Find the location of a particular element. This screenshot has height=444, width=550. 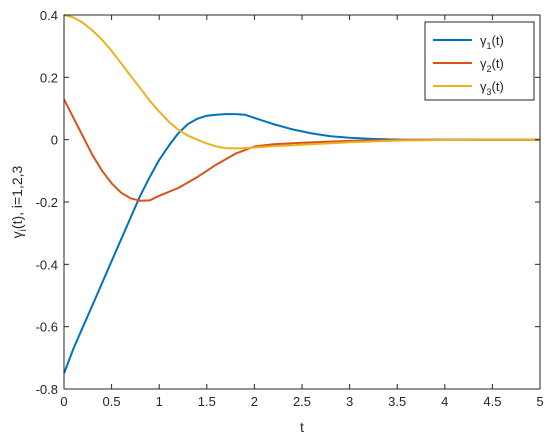

legend-label-2: γ2(t) is located at coordinates (492, 65).